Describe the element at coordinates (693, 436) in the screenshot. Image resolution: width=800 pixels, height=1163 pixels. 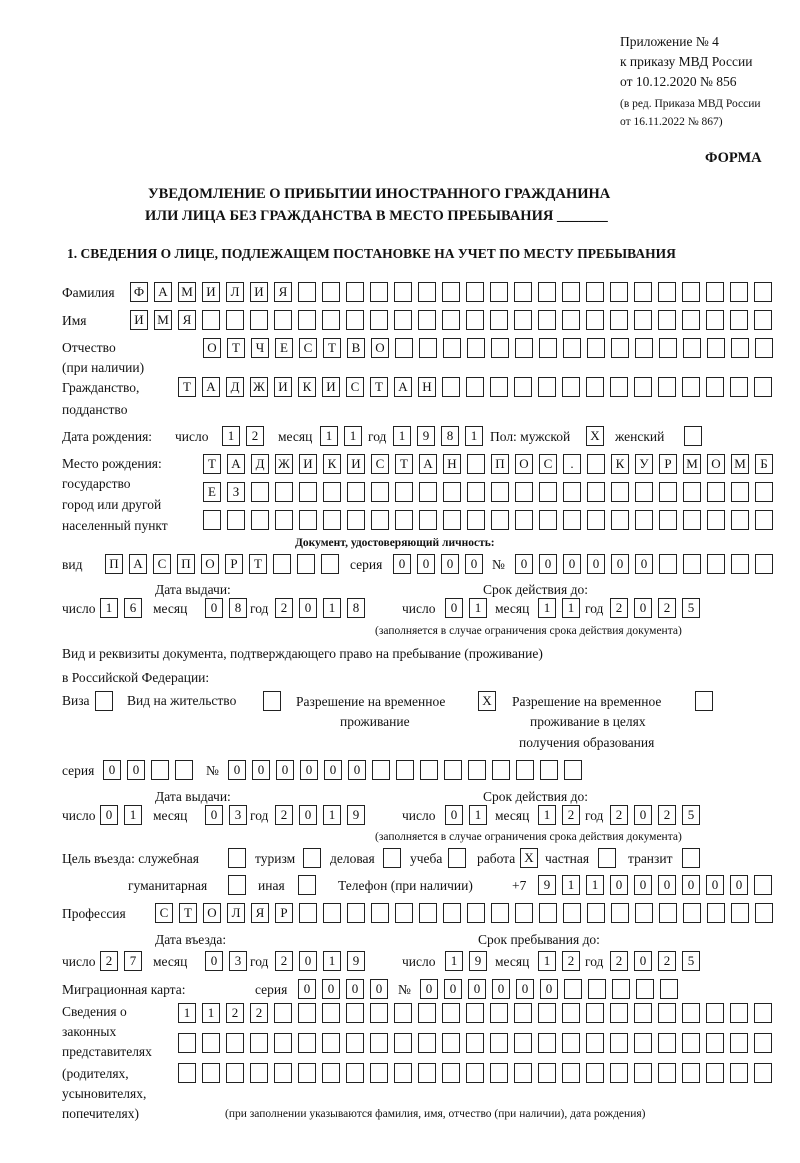
I see `checkbox` at that location.